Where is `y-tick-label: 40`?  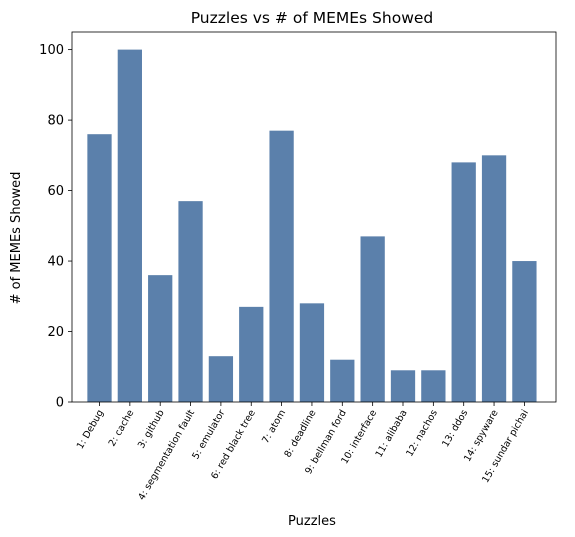
y-tick-label: 40 is located at coordinates (55, 262).